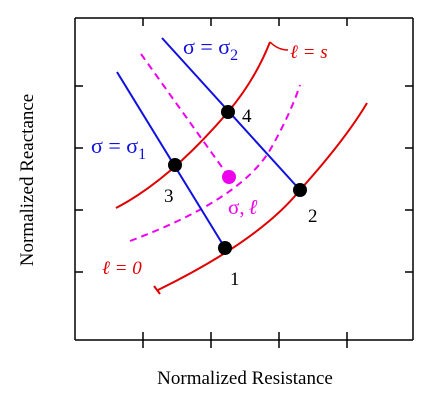 The width and height of the screenshot is (445, 405). What do you see at coordinates (235, 279) in the screenshot?
I see `point-1-label: 1` at bounding box center [235, 279].